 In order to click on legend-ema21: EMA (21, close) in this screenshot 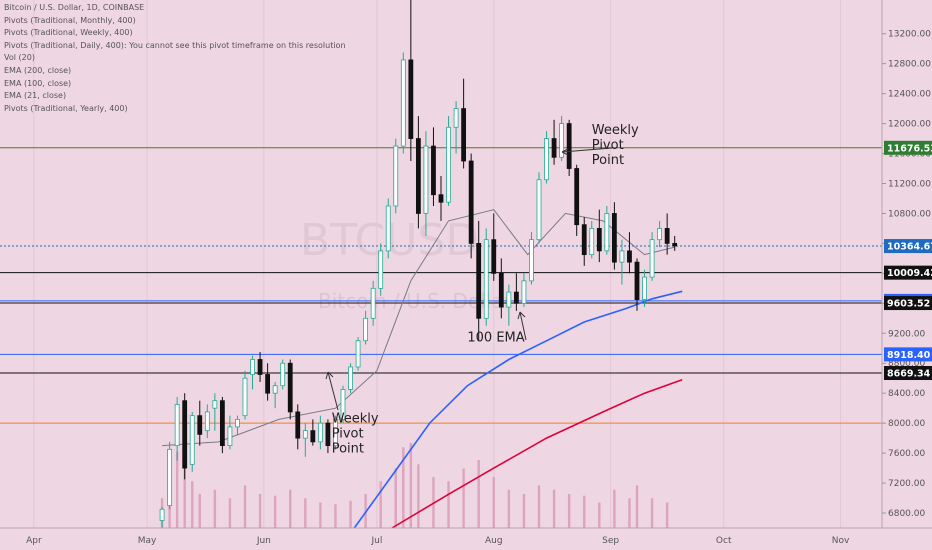, I will do `click(35, 96)`.